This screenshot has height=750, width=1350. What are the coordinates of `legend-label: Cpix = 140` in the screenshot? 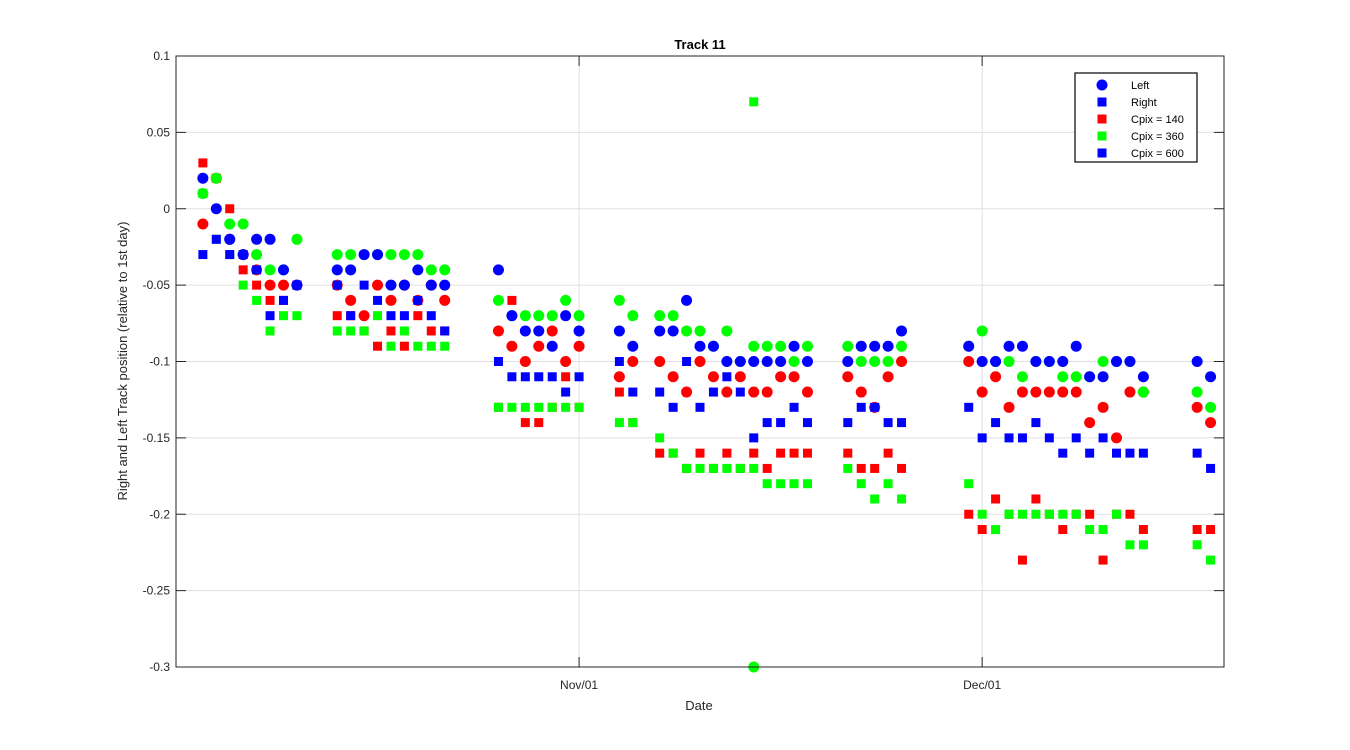 It's located at (1157, 120).